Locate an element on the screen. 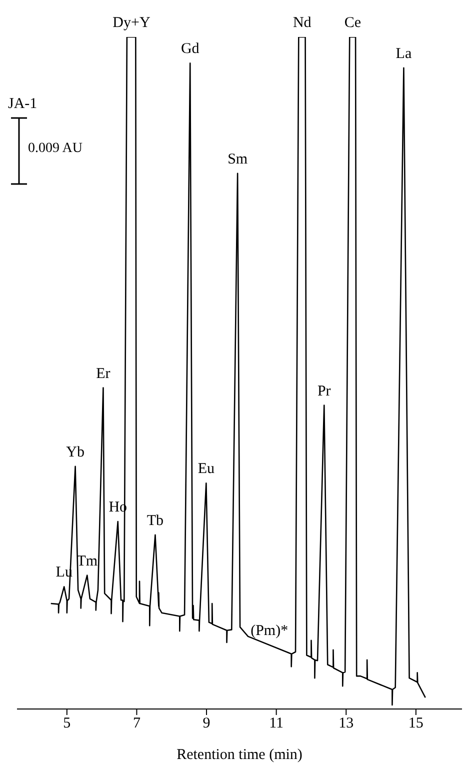  annotation: Tb is located at coordinates (155, 520).